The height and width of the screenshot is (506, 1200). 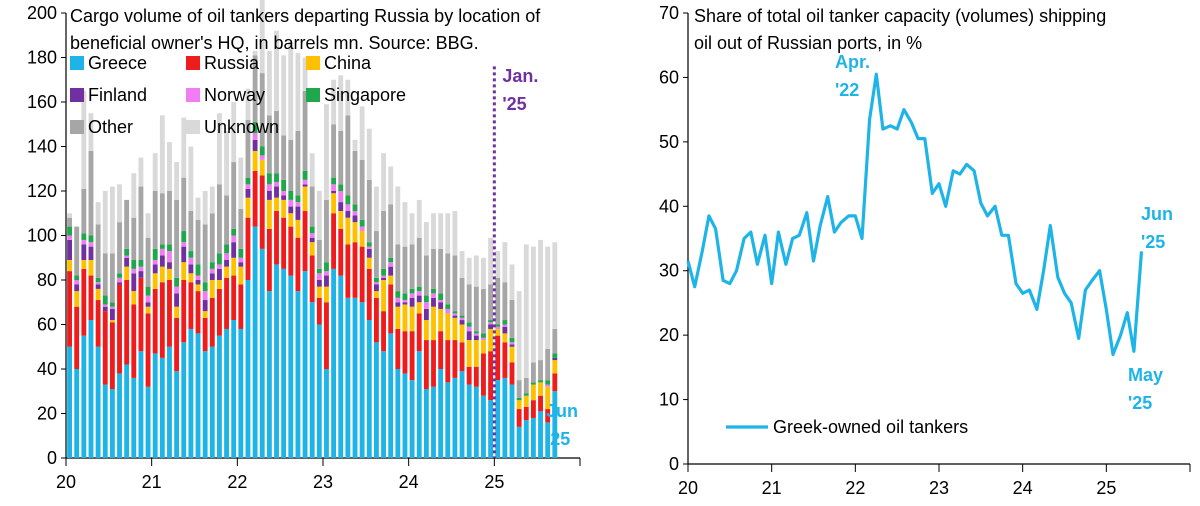 I want to click on right-x-tick-label: 21, so click(x=772, y=488).